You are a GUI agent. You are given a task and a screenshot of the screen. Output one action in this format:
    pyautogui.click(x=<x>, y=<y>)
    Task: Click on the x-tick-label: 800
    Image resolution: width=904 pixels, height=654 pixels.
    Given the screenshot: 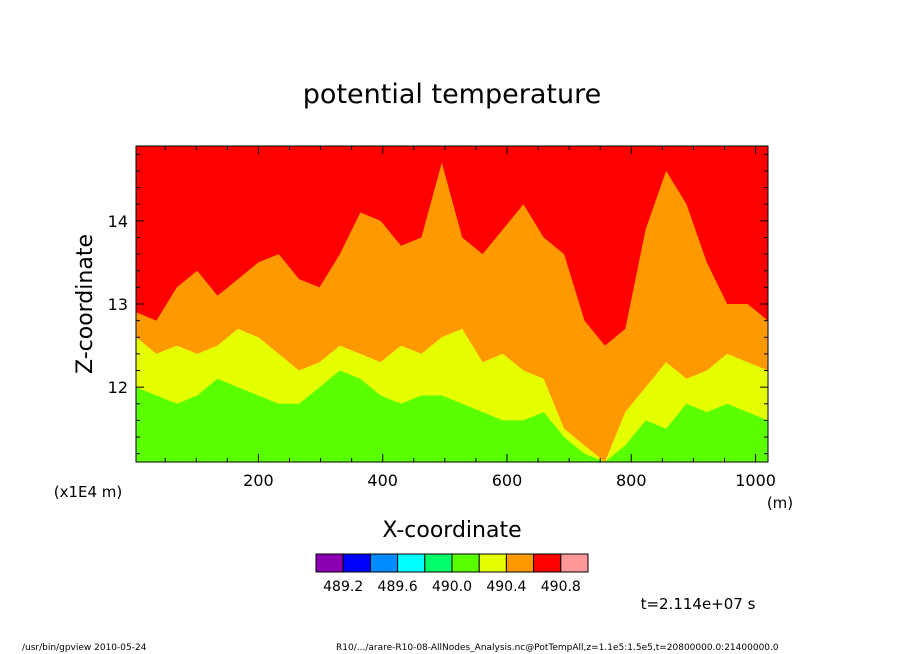 What is the action you would take?
    pyautogui.click(x=631, y=480)
    